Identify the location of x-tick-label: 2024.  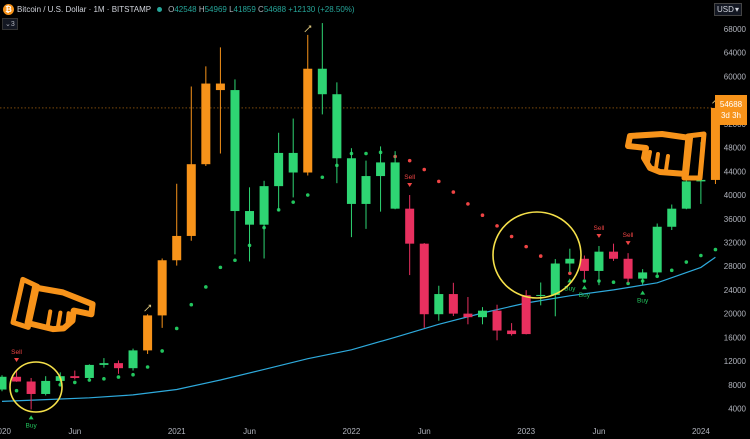
(701, 431).